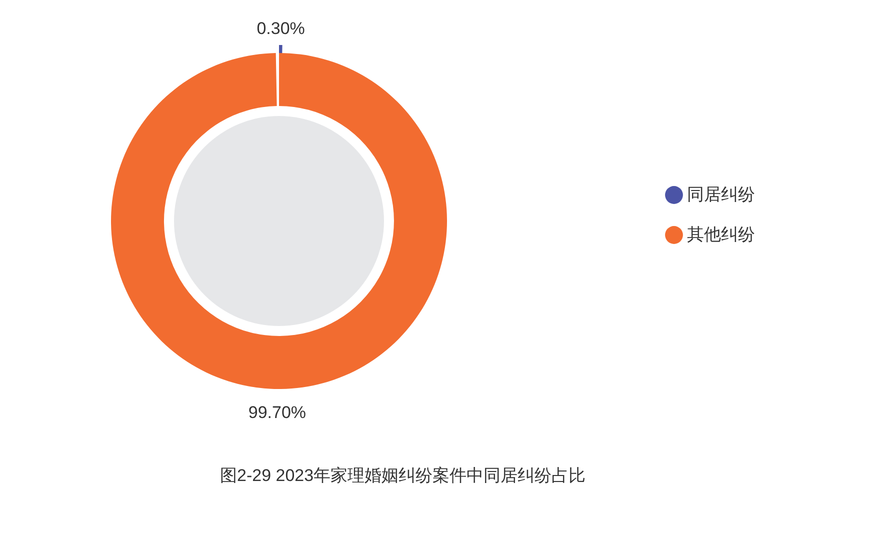 This screenshot has width=881, height=538. What do you see at coordinates (280, 28) in the screenshot?
I see `data-label: 0.30%` at bounding box center [280, 28].